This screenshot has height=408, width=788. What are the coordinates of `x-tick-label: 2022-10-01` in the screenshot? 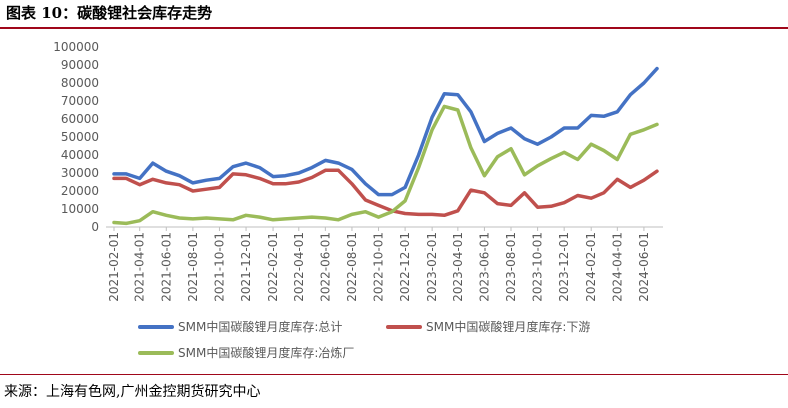 It's located at (379, 267).